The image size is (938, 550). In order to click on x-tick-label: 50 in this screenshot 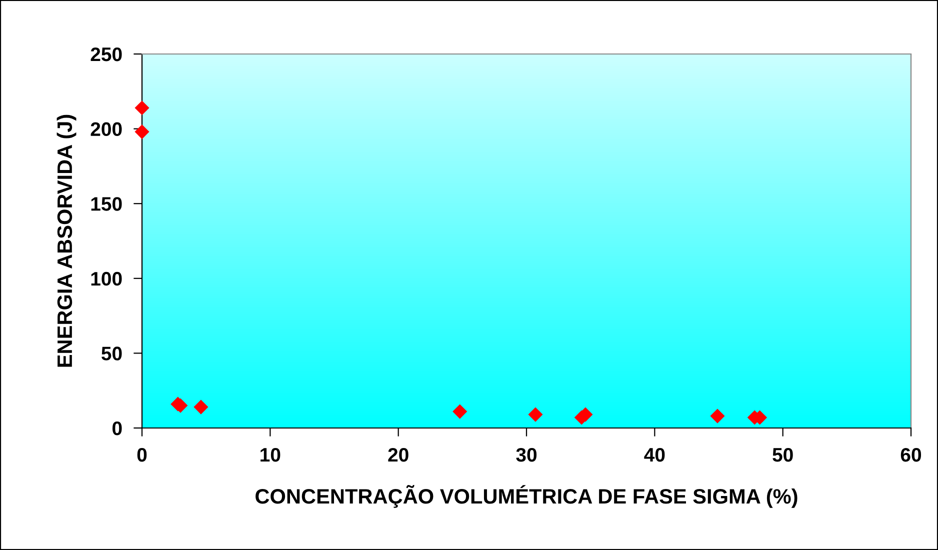, I will do `click(782, 455)`.